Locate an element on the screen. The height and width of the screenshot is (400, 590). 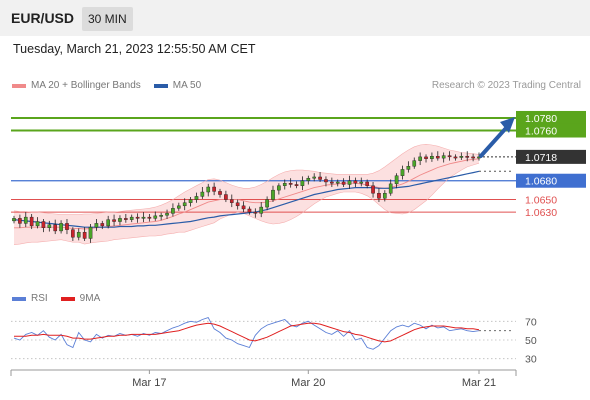
last-price-tag is located at coordinates (551, 156).